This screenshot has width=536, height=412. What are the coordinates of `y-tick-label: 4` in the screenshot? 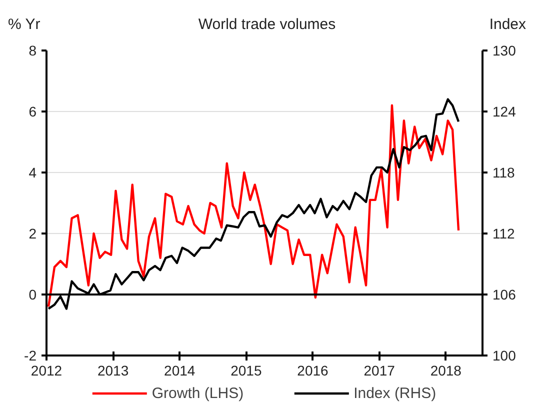 It's located at (32, 172).